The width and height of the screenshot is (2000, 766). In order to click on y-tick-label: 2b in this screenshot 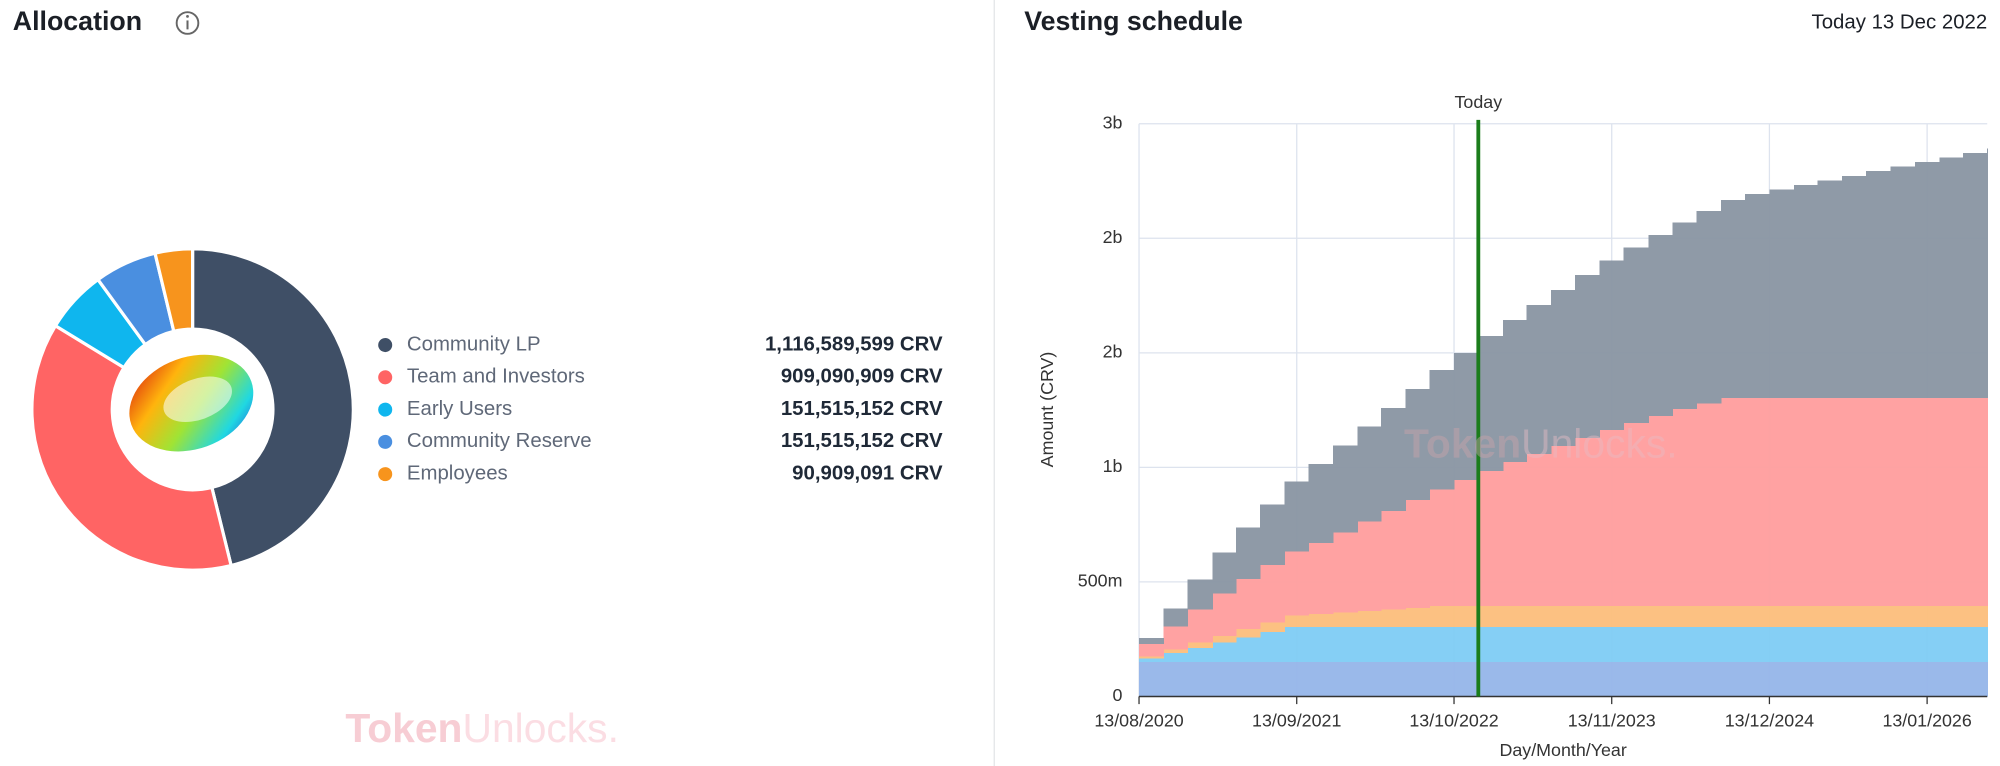, I will do `click(1113, 237)`.